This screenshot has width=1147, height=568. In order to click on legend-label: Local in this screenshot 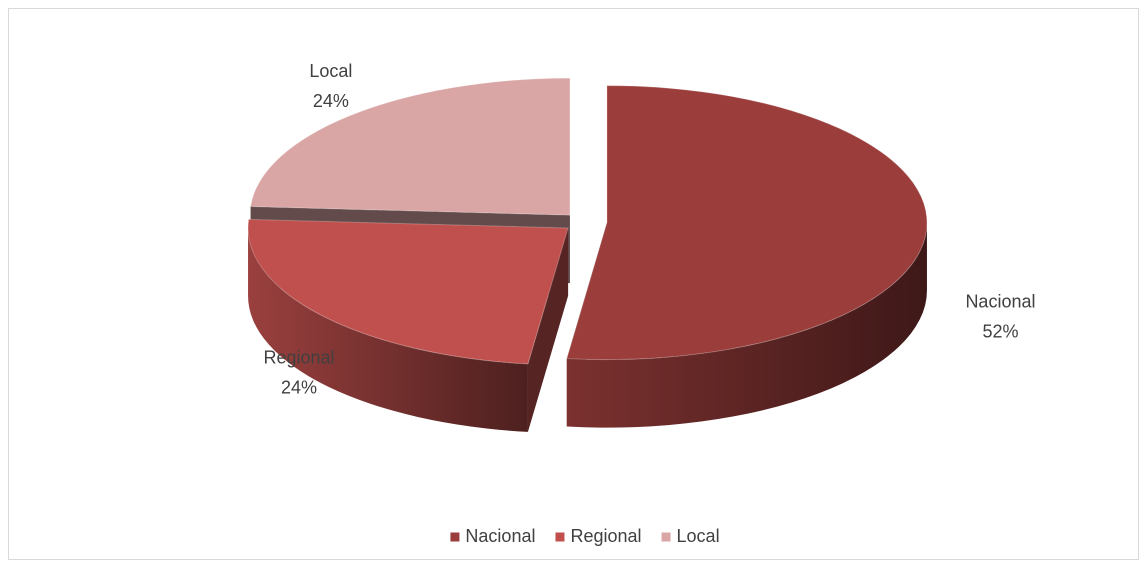, I will do `click(698, 536)`.